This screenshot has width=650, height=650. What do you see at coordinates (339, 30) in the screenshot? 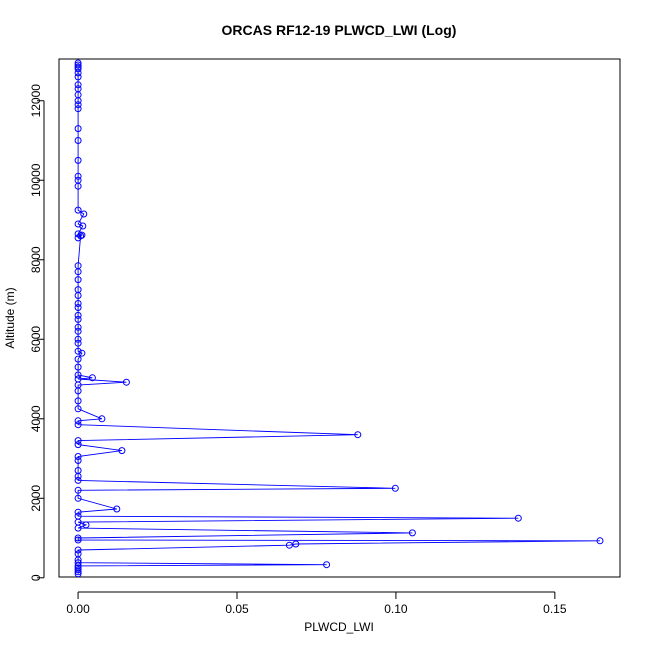
I see `chart-title: ORCAS RF12-19 PLWCD_LWI (Log)` at bounding box center [339, 30].